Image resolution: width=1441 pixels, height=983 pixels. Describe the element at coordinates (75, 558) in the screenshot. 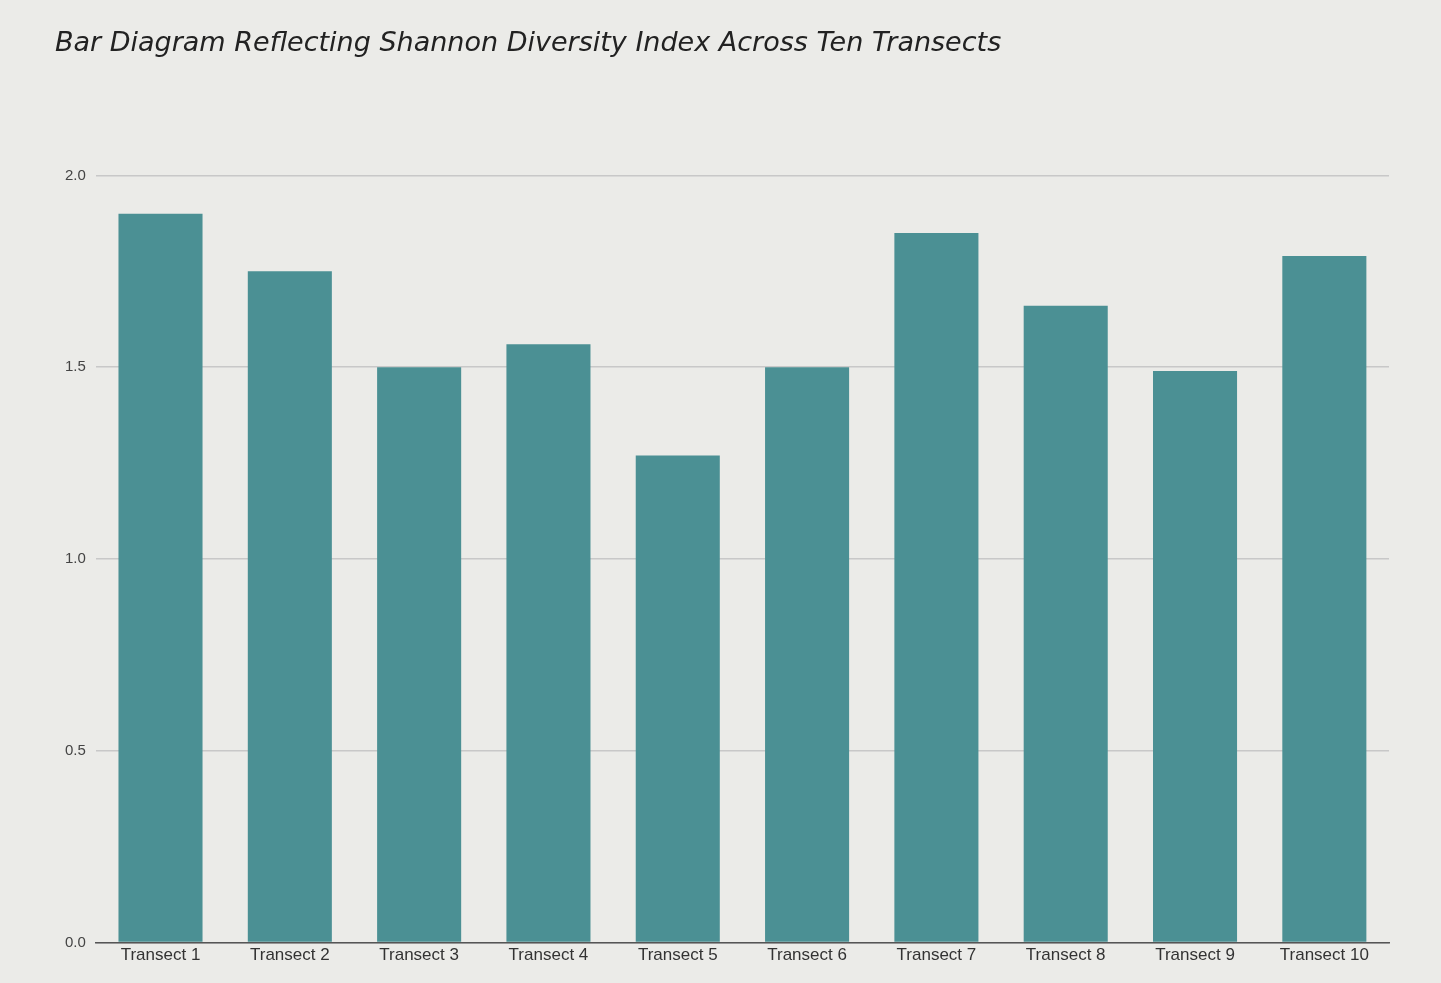

I see `y-tick-label: 1.0` at that location.